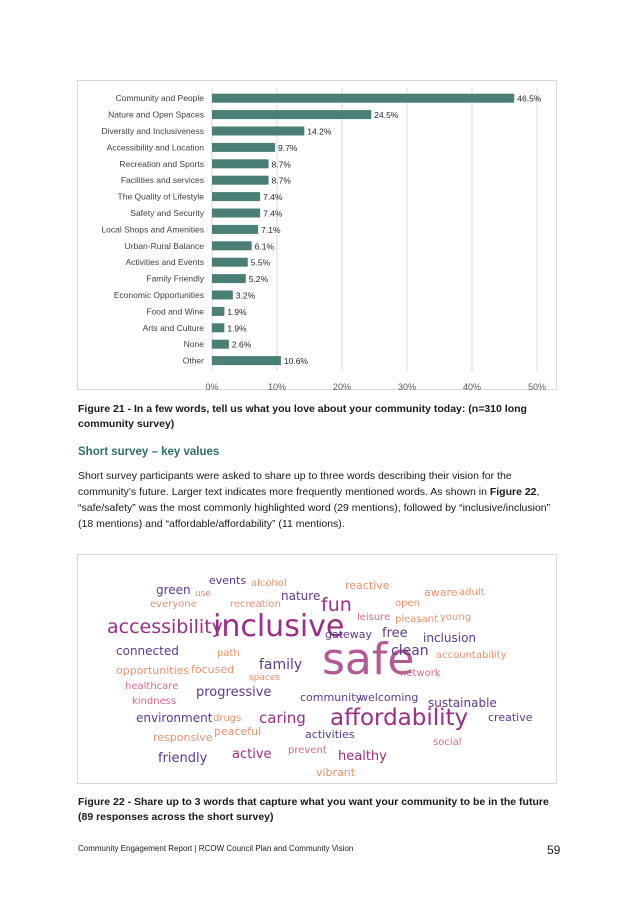  What do you see at coordinates (529, 99) in the screenshot?
I see `bar-value-label: 46.5%` at bounding box center [529, 99].